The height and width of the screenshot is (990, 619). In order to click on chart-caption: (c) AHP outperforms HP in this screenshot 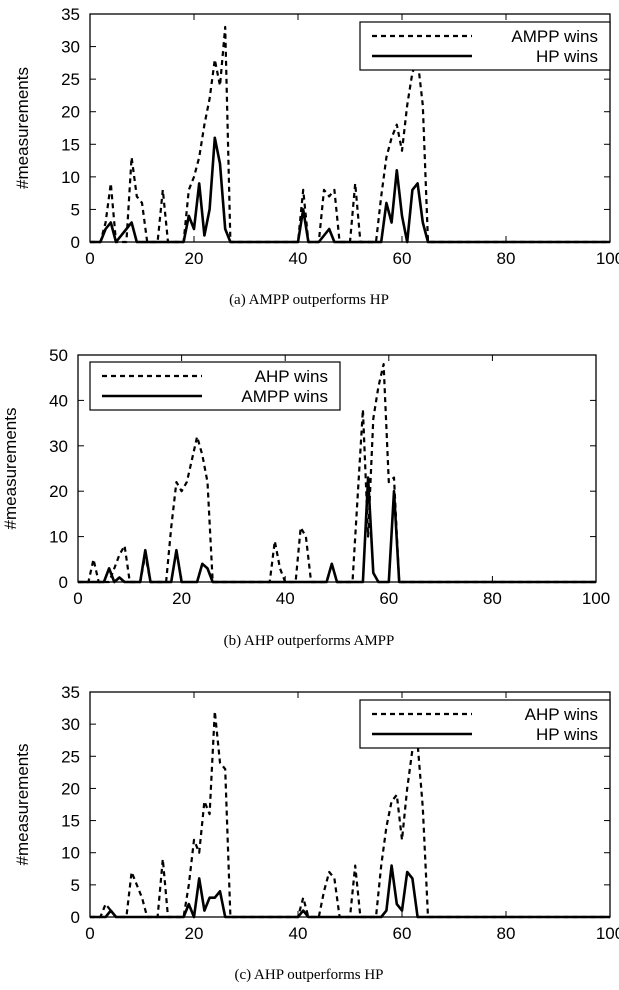, I will do `click(308, 975)`.